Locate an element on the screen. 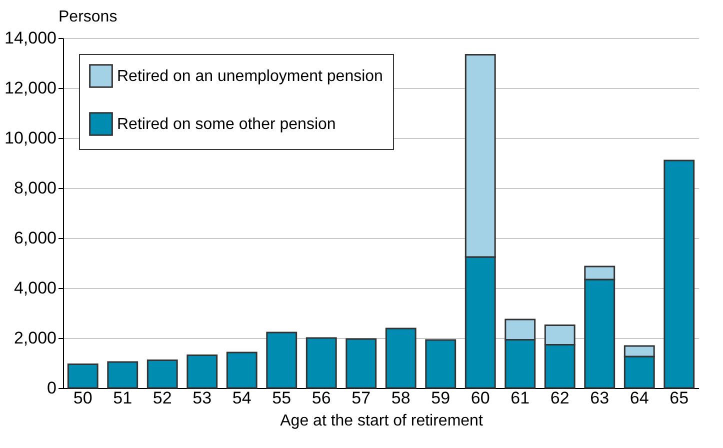 The image size is (723, 448). y-axis-title: Persons is located at coordinates (88, 17).